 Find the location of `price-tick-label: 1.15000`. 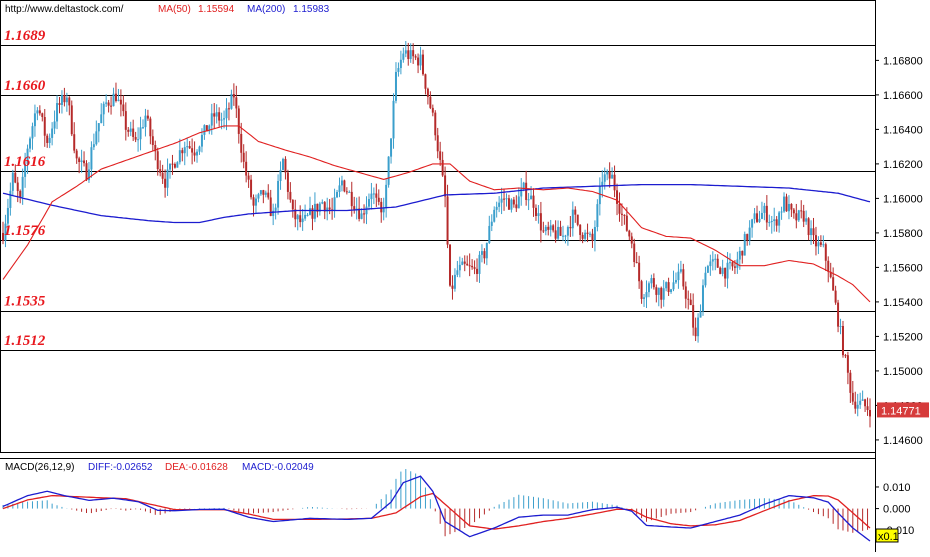

price-tick-label: 1.15000 is located at coordinates (903, 372).